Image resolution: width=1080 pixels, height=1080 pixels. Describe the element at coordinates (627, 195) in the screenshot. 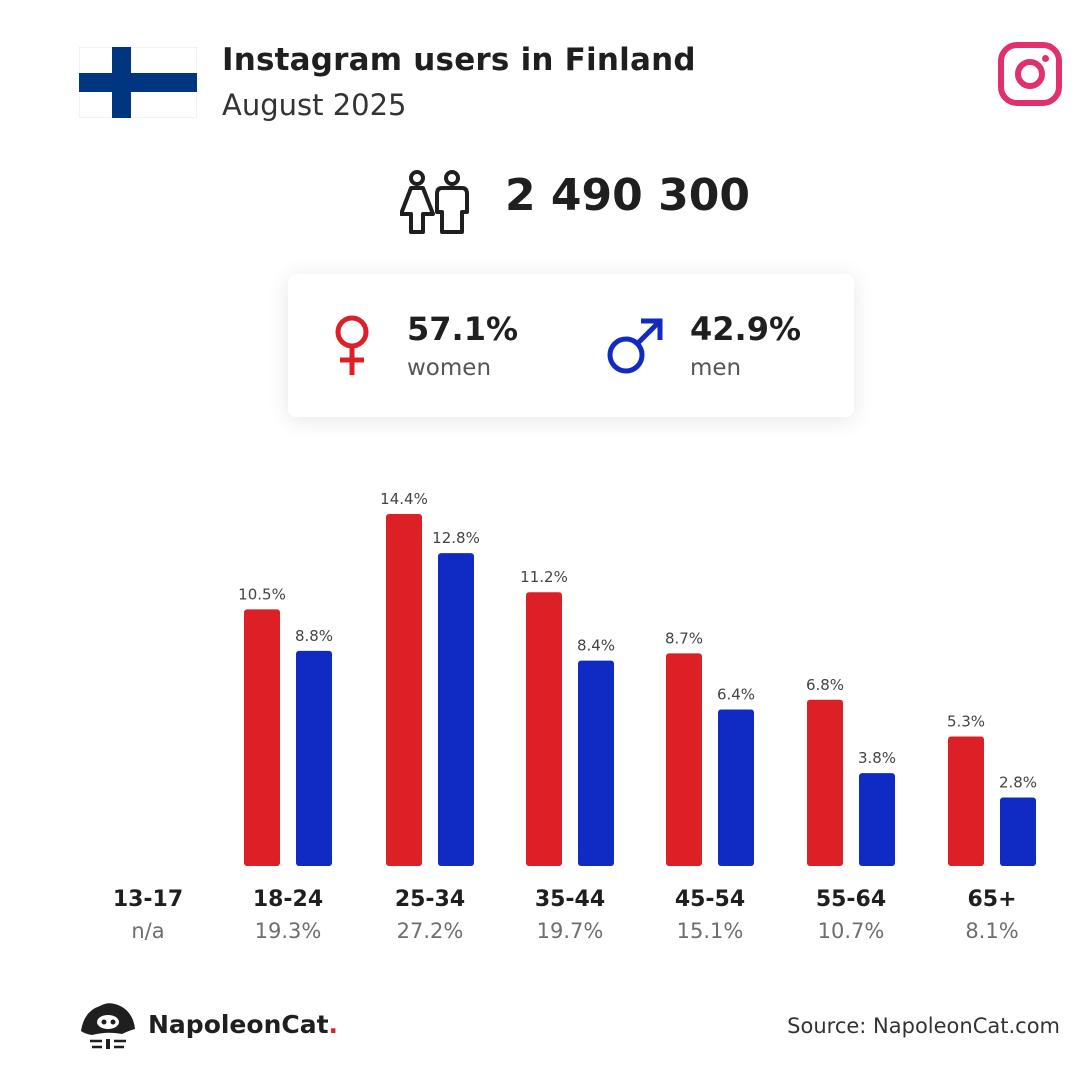

I see `total-users: 2 490 300` at that location.